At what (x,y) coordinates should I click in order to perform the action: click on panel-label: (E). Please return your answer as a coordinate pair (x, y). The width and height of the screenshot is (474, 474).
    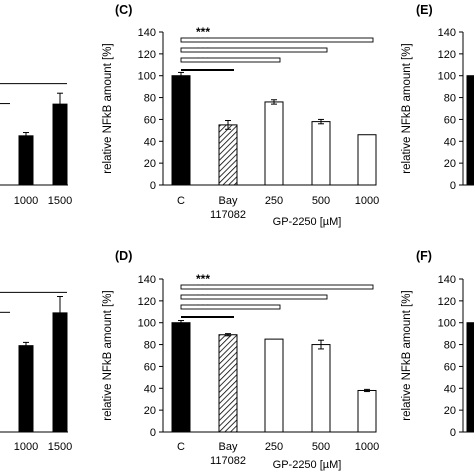
    Looking at the image, I should click on (424, 10).